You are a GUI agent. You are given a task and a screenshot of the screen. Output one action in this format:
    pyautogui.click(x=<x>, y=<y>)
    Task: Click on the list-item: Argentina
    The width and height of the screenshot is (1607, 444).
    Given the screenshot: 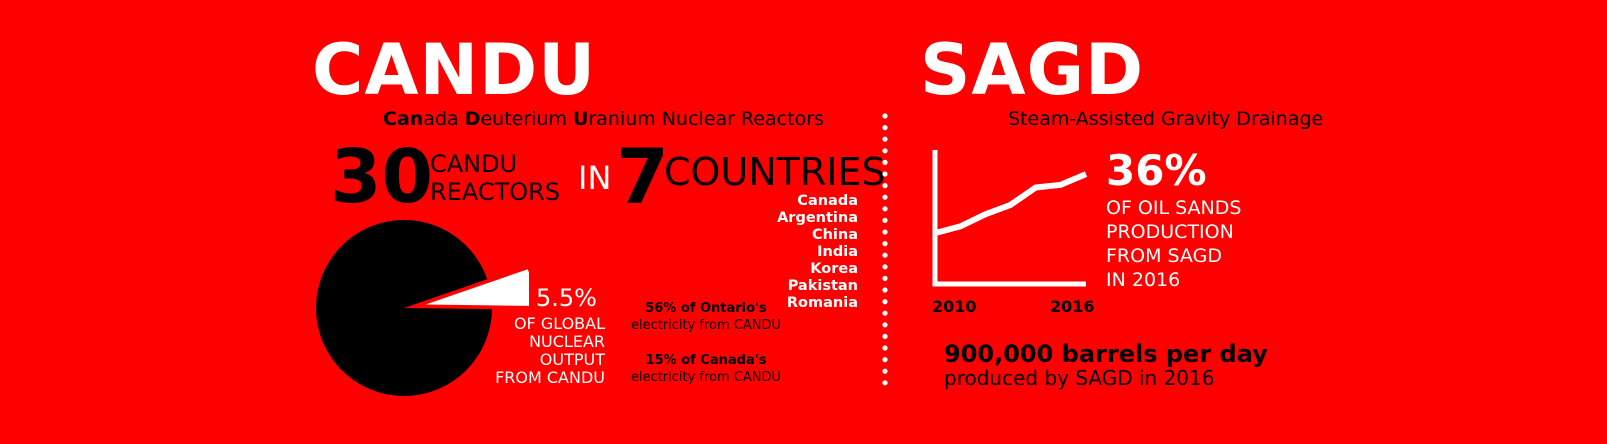 What is the action you would take?
    pyautogui.click(x=817, y=218)
    